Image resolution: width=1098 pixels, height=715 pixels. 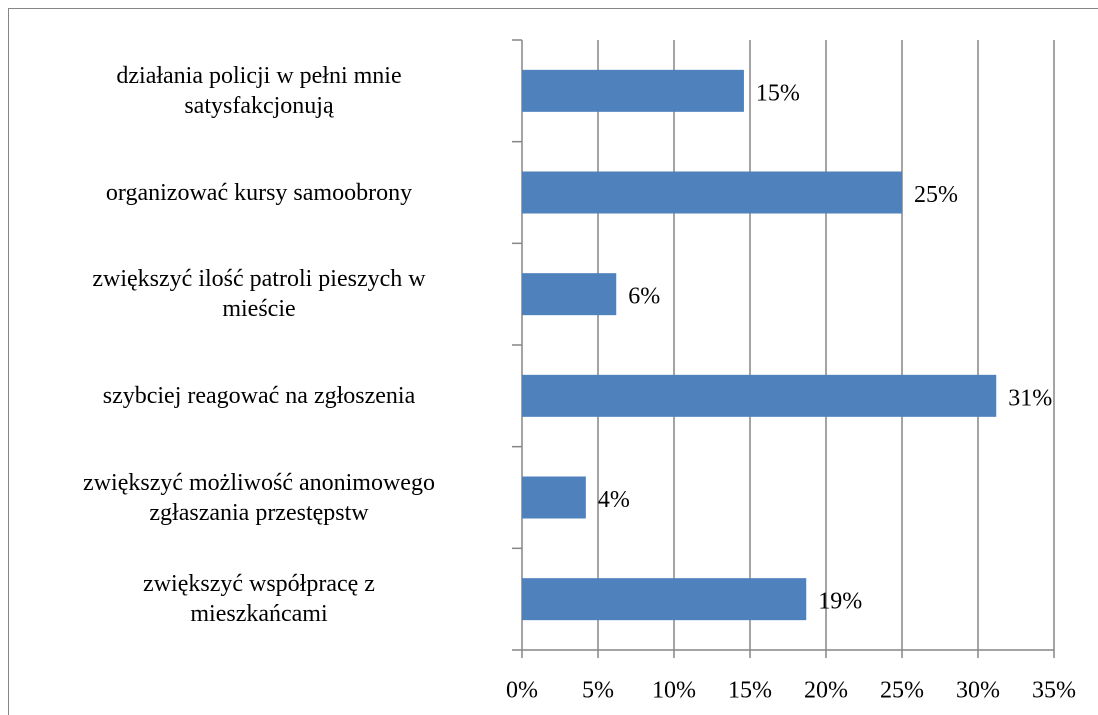 What do you see at coordinates (750, 691) in the screenshot?
I see `x-tick-label: 15%` at bounding box center [750, 691].